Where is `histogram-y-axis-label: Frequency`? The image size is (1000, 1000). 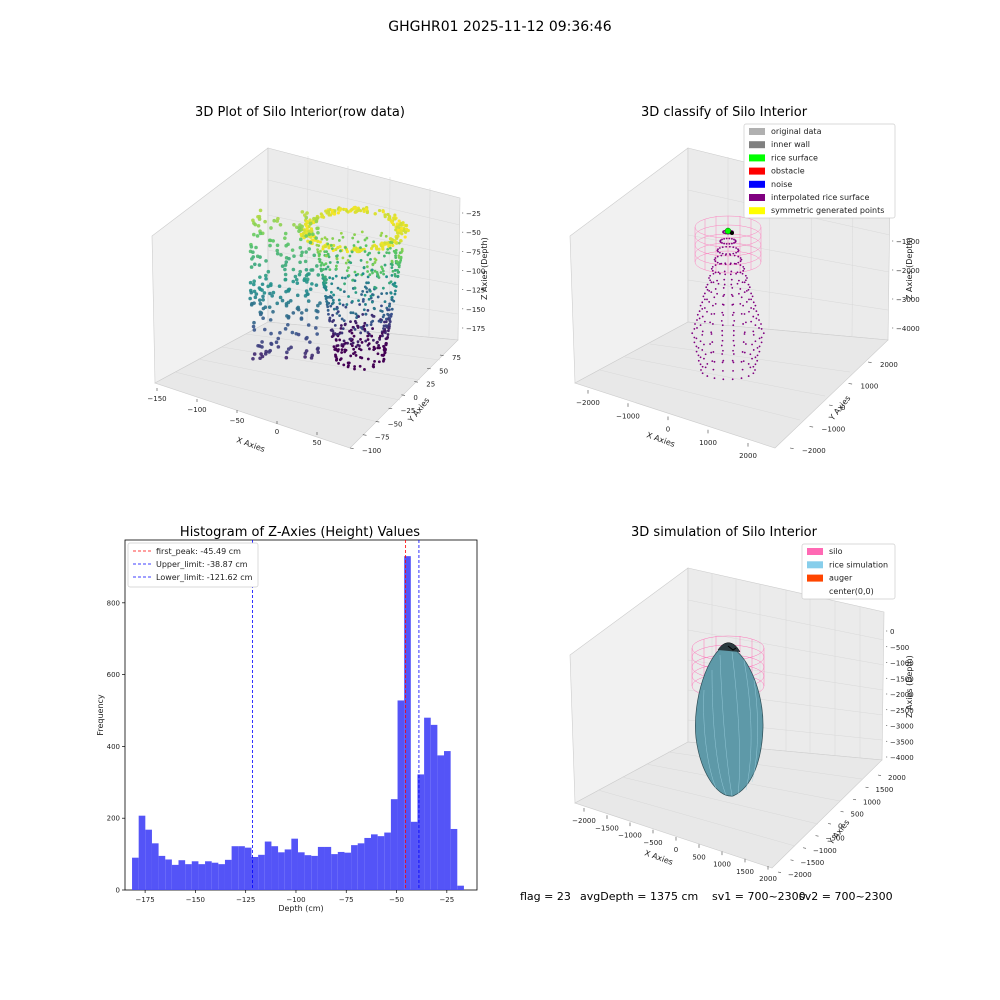
histogram-y-axis-label: Frequency is located at coordinates (100, 715).